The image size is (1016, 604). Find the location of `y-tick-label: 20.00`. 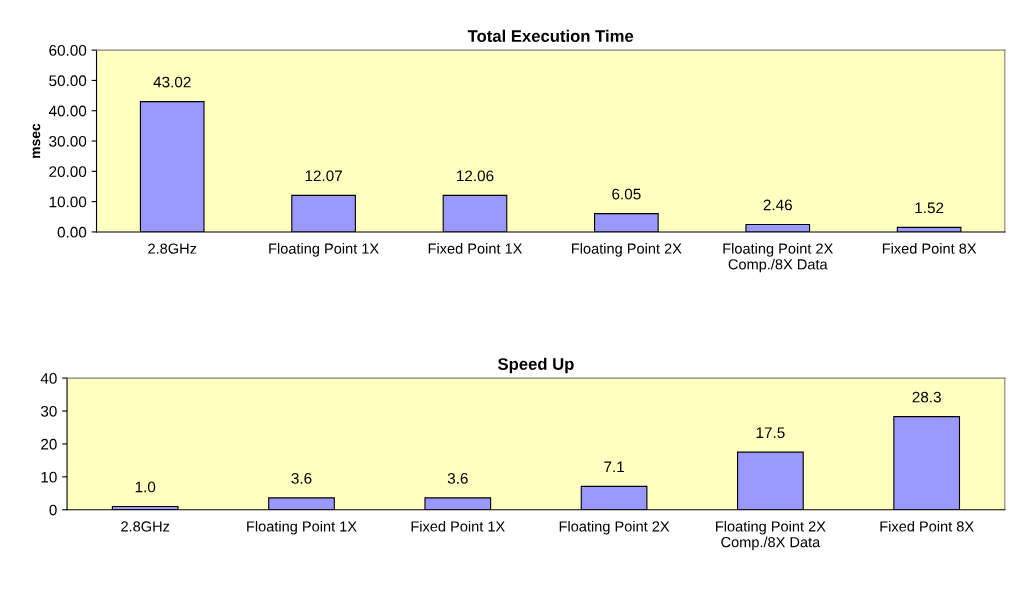

y-tick-label: 20.00 is located at coordinates (68, 172).